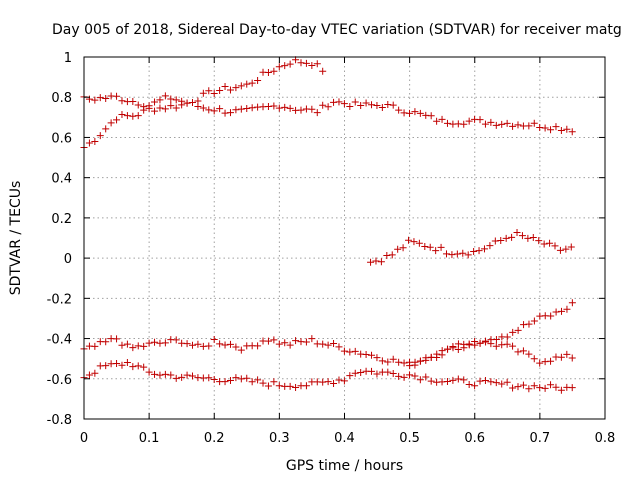 Image resolution: width=640 pixels, height=480 pixels. Describe the element at coordinates (59, 380) in the screenshot. I see `y-tick-label: -0.6` at that location.